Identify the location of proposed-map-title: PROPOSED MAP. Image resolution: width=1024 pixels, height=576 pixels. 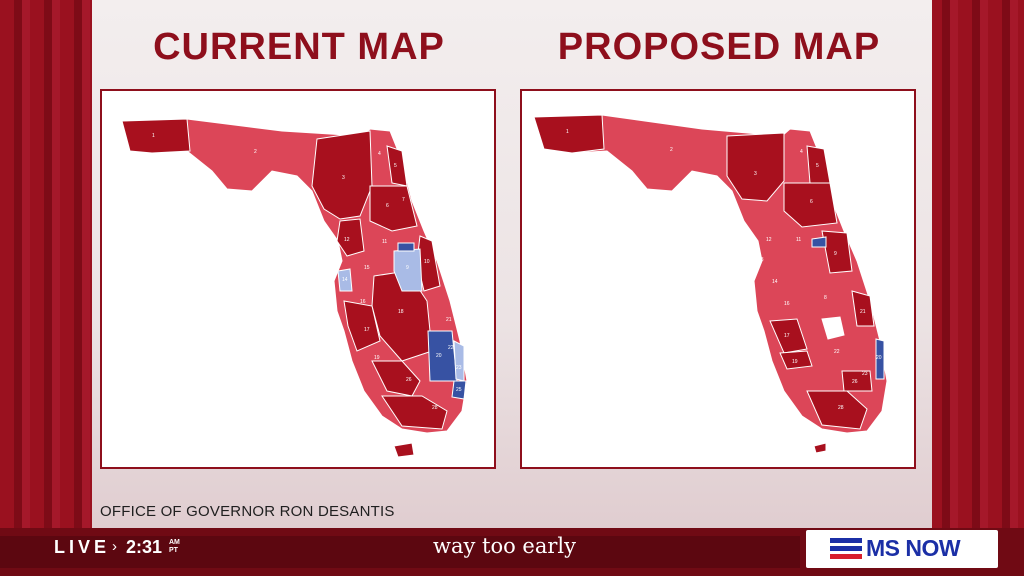
(719, 47).